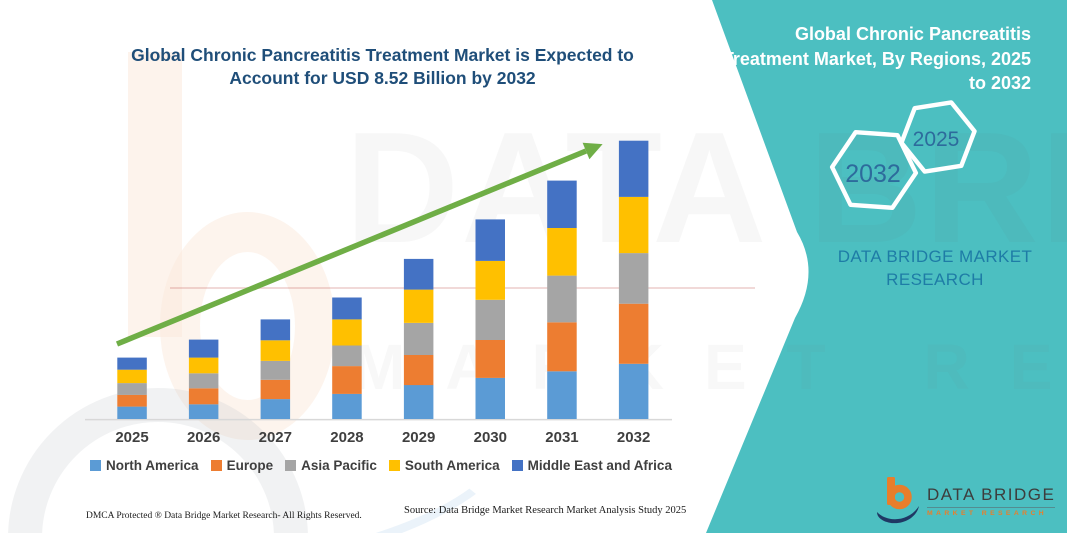 The height and width of the screenshot is (533, 1067). I want to click on x-axis-label-2029: 2029, so click(418, 437).